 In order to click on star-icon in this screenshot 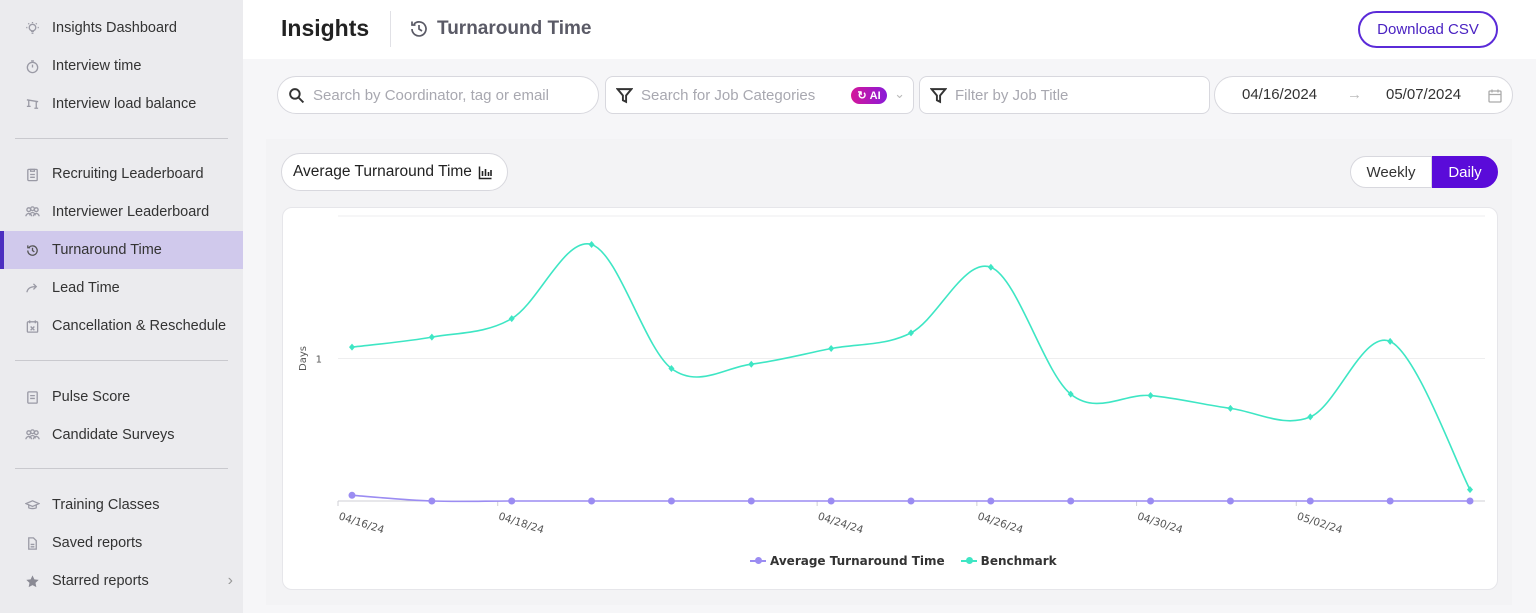, I will do `click(32, 581)`.